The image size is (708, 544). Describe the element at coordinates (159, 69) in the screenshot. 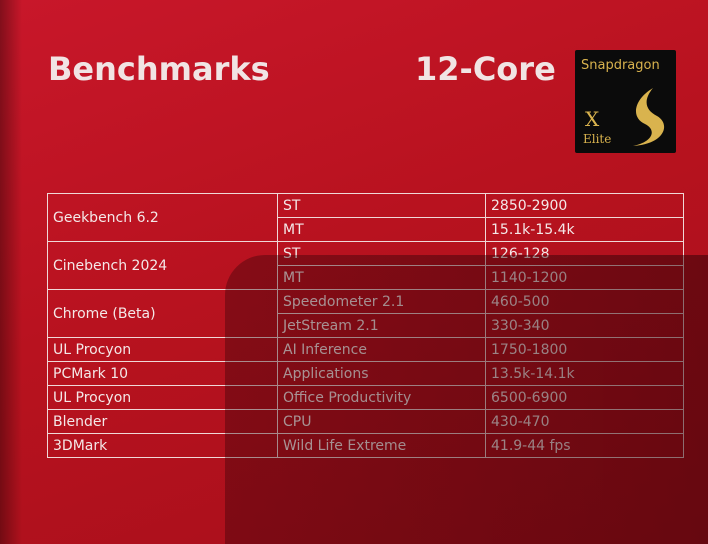

I see `title: Benchmarks` at that location.